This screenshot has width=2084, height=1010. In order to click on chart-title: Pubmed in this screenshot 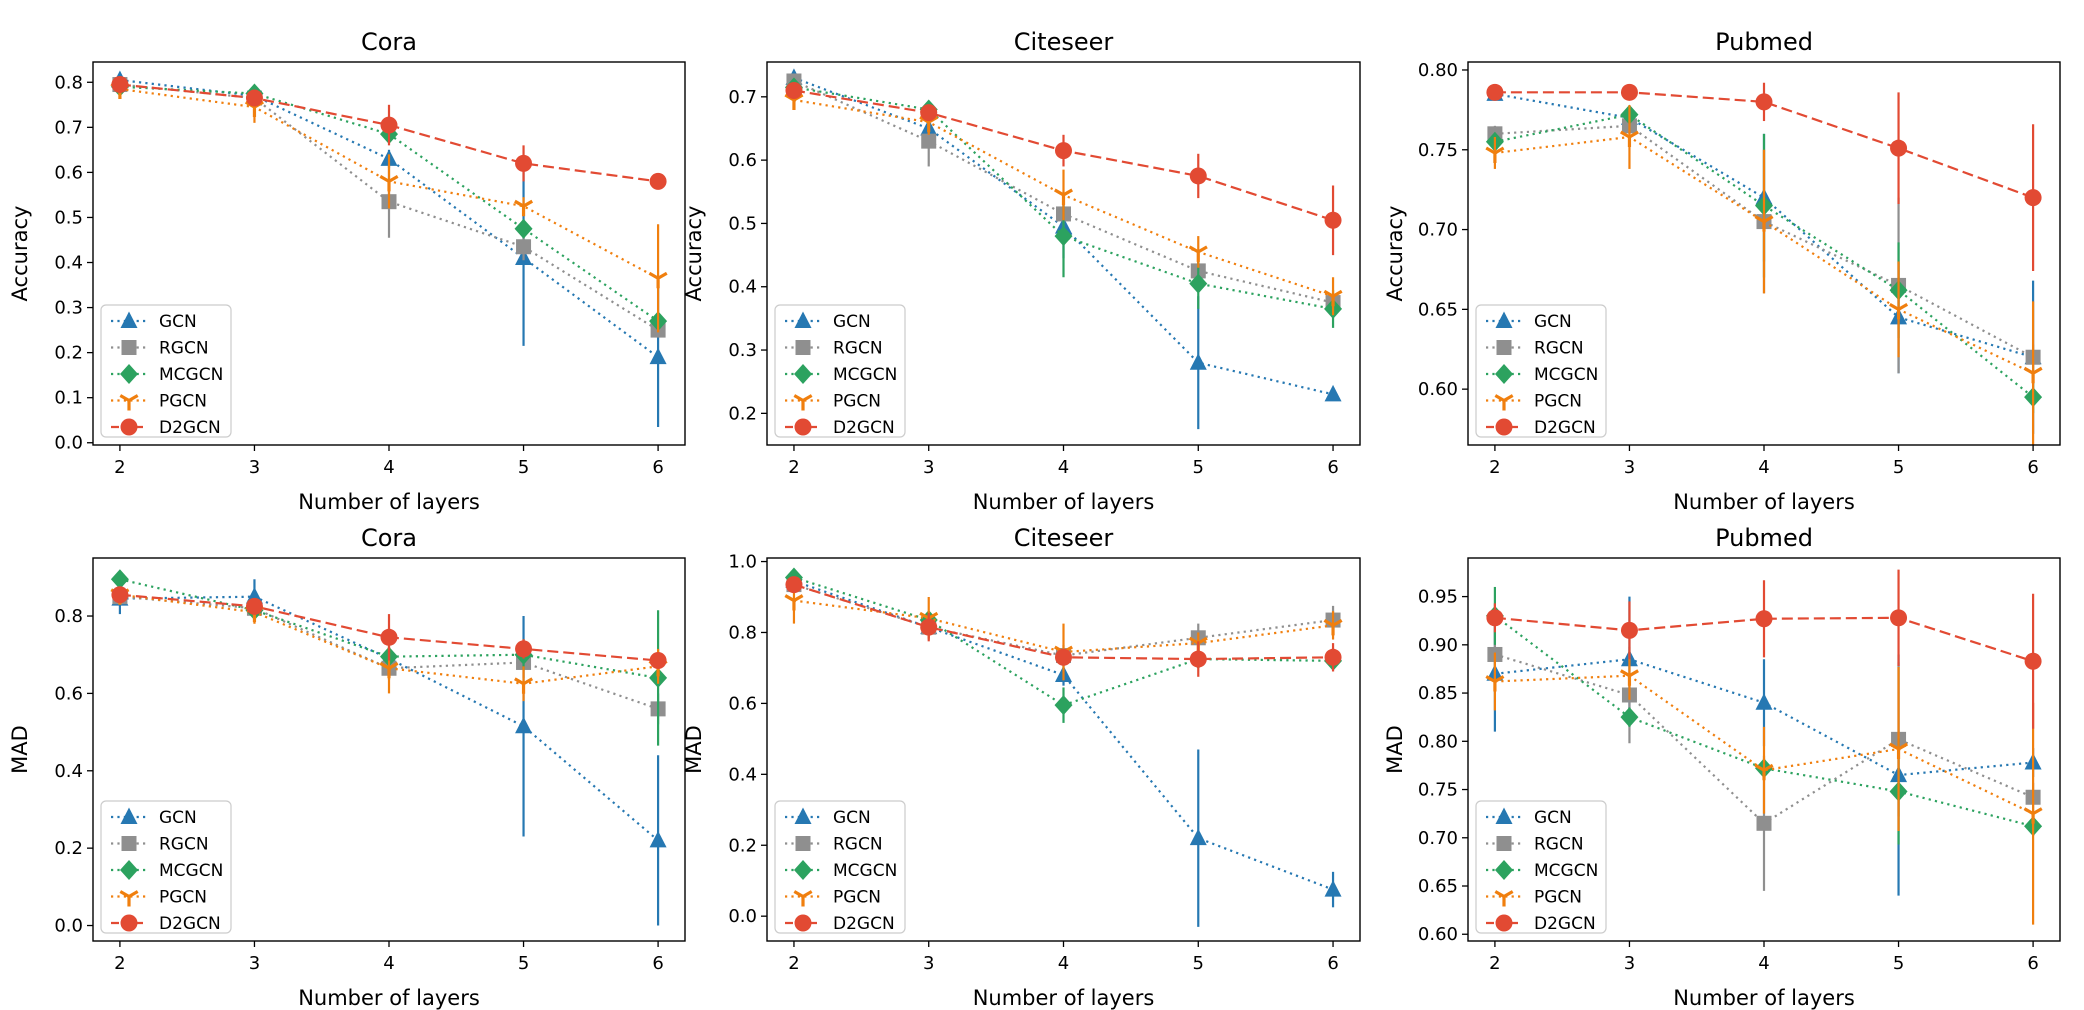, I will do `click(1764, 538)`.